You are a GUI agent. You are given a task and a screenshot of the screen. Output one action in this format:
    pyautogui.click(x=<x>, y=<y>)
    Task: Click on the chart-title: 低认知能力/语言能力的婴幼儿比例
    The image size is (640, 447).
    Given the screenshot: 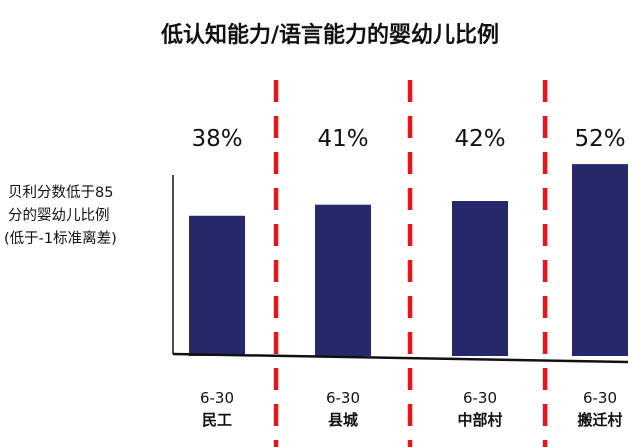 What is the action you would take?
    pyautogui.click(x=329, y=35)
    